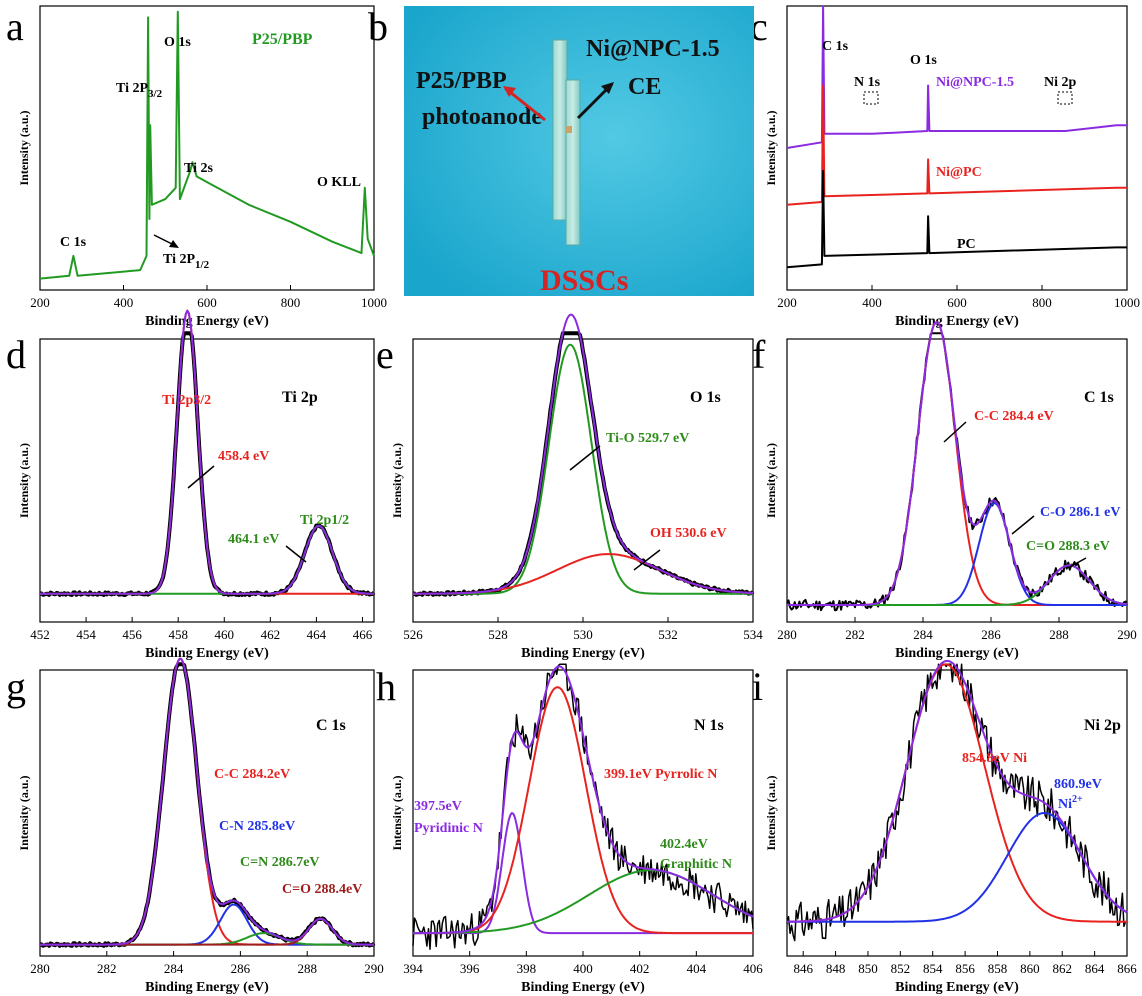 This screenshot has height=996, width=1142. Describe the element at coordinates (965, 968) in the screenshot. I see `x-tick-label: 856` at that location.